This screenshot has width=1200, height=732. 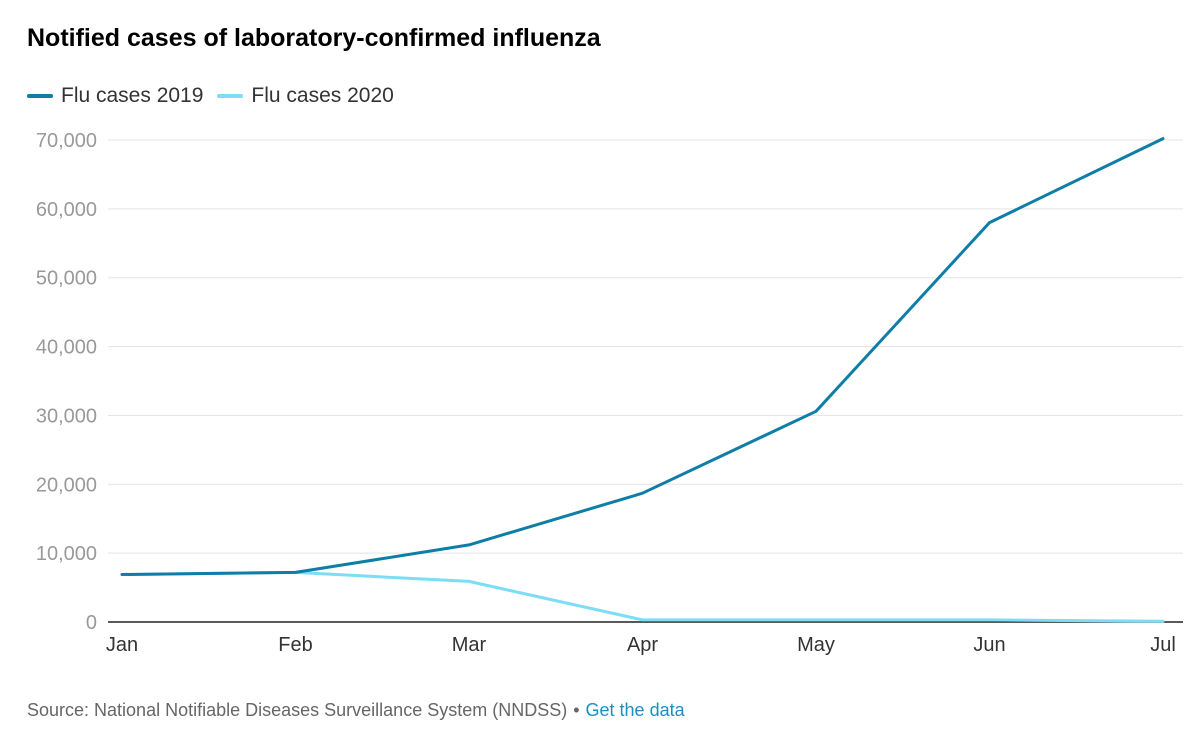 I want to click on legend-item-2020: Flu cases 2020, so click(x=305, y=96).